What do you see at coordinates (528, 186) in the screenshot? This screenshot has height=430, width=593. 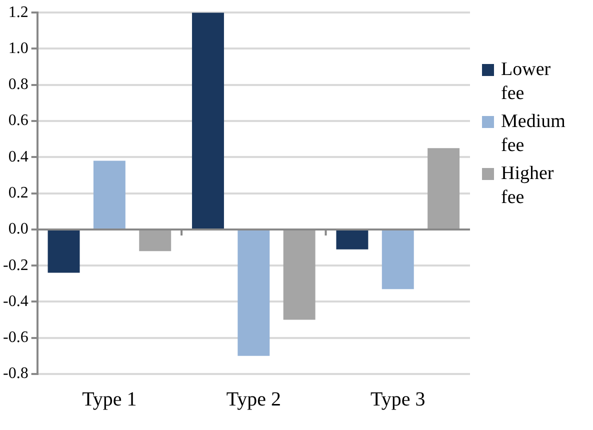 I see `legend-label: Higher fee` at bounding box center [528, 186].